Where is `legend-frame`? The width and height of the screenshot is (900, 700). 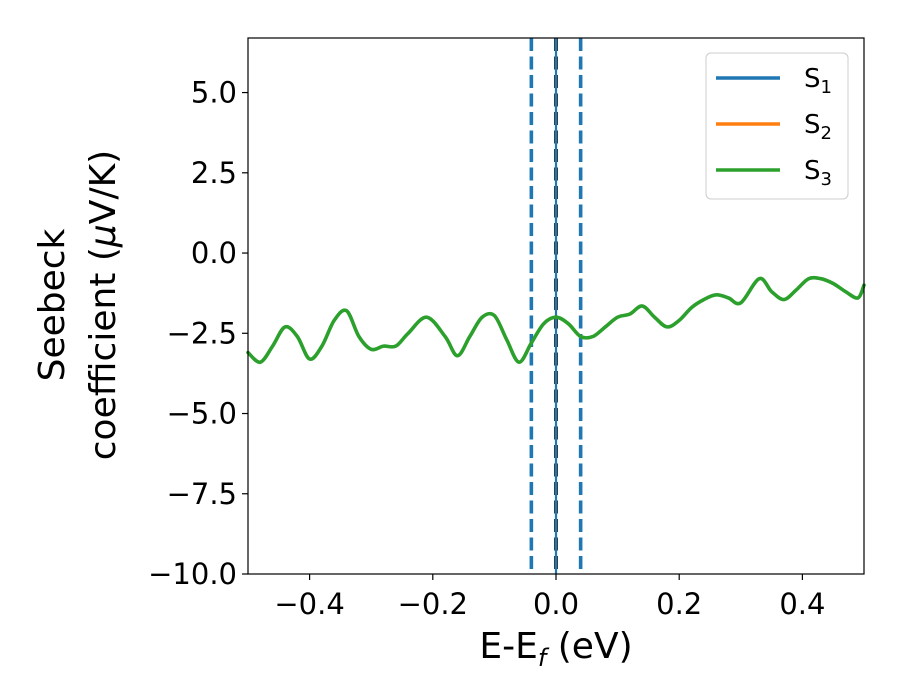 legend-frame is located at coordinates (777, 126).